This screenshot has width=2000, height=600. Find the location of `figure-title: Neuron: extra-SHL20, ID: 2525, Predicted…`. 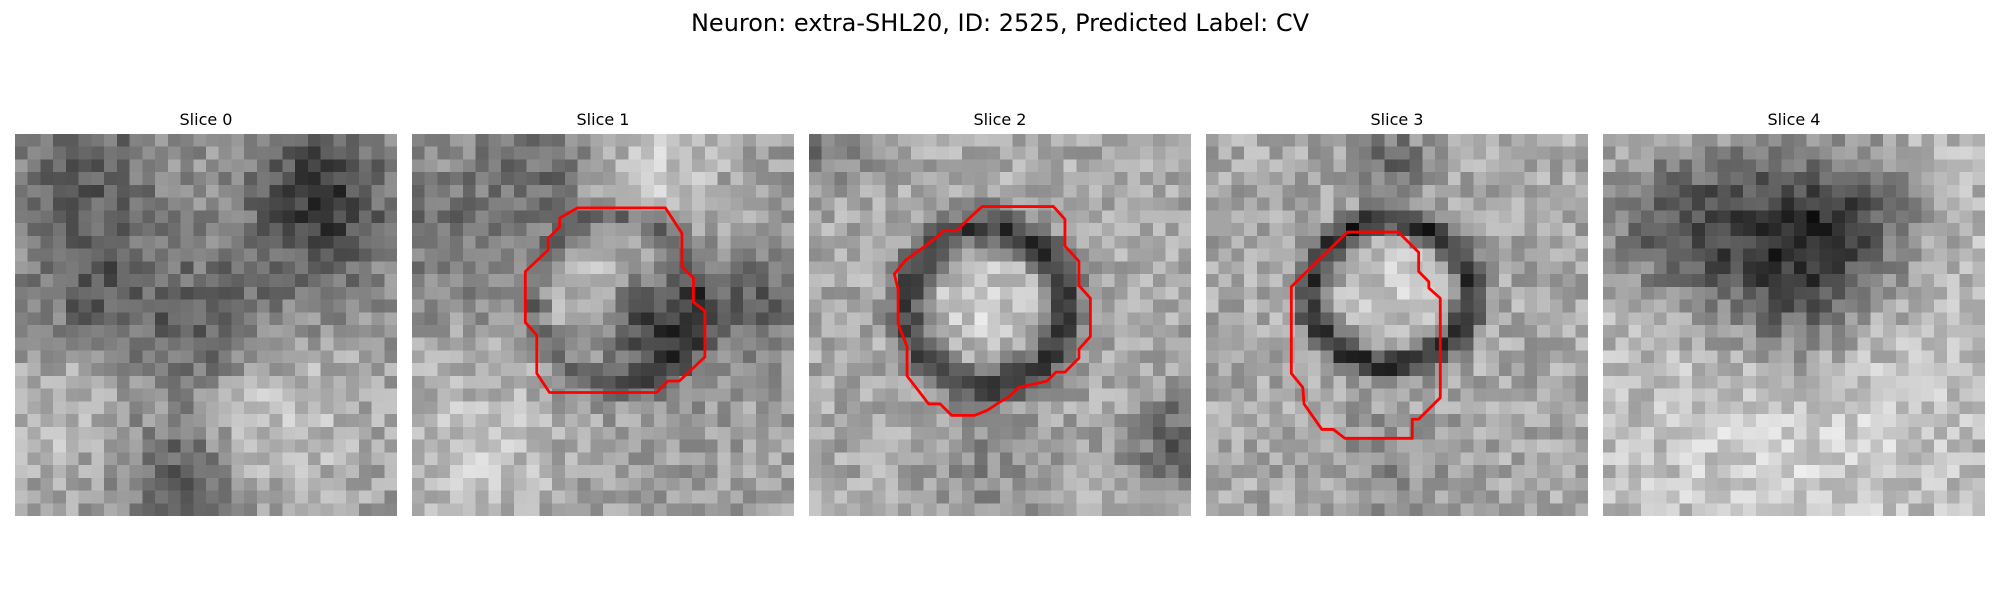

figure-title: Neuron: extra-SHL20, ID: 2525, Predicted… is located at coordinates (1000, 23).